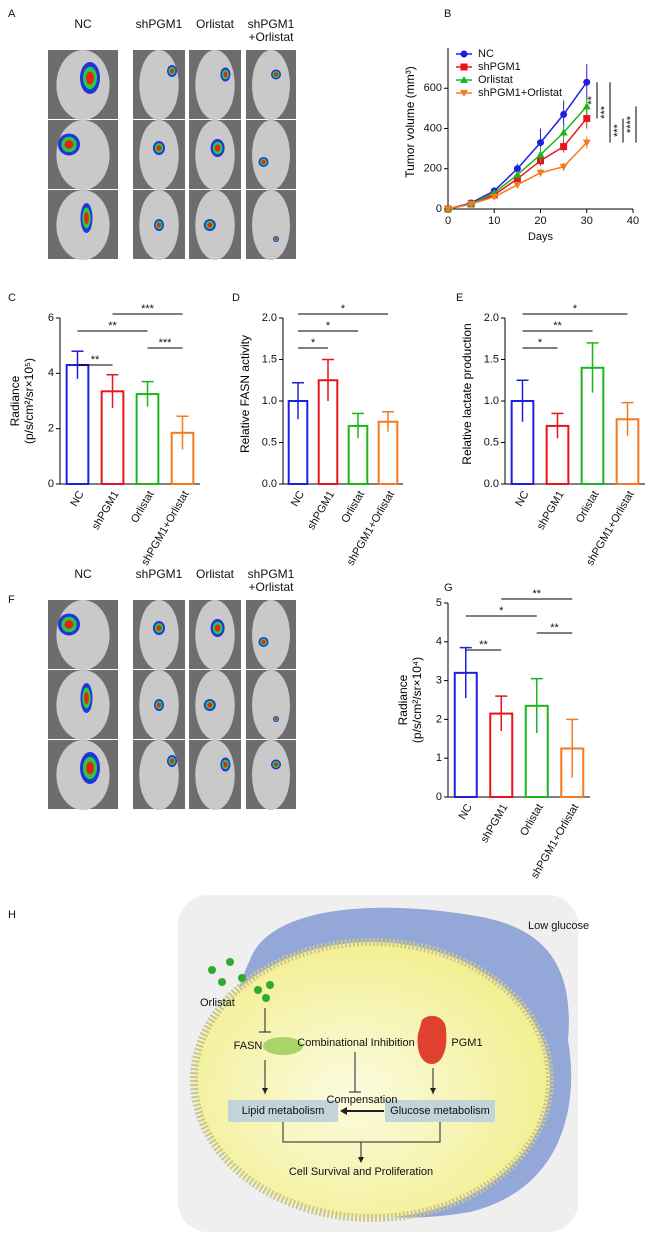 The width and height of the screenshot is (654, 1239). Describe the element at coordinates (241, 980) in the screenshot. I see `orlistat-dots` at that location.